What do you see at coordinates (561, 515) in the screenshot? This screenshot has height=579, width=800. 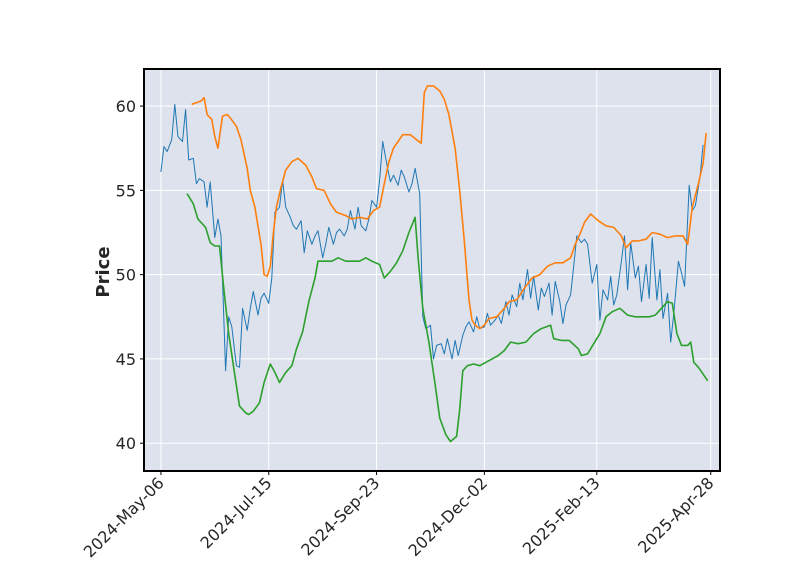 I see `x-tick-label: 2025-Feb-13` at bounding box center [561, 515].